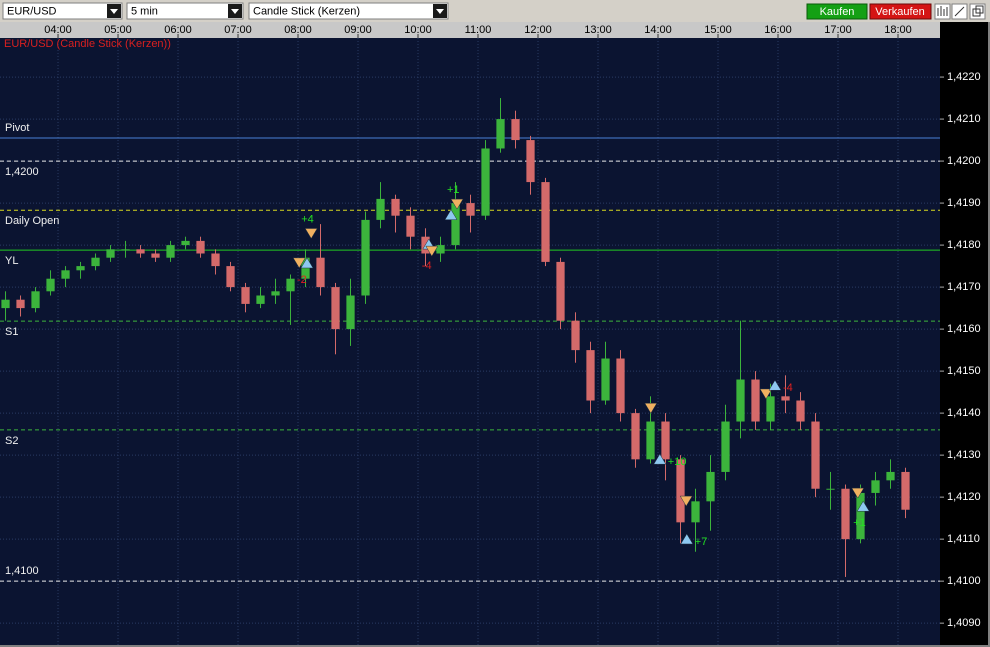  I want to click on y-tick-label: 1,4110, so click(963, 539).